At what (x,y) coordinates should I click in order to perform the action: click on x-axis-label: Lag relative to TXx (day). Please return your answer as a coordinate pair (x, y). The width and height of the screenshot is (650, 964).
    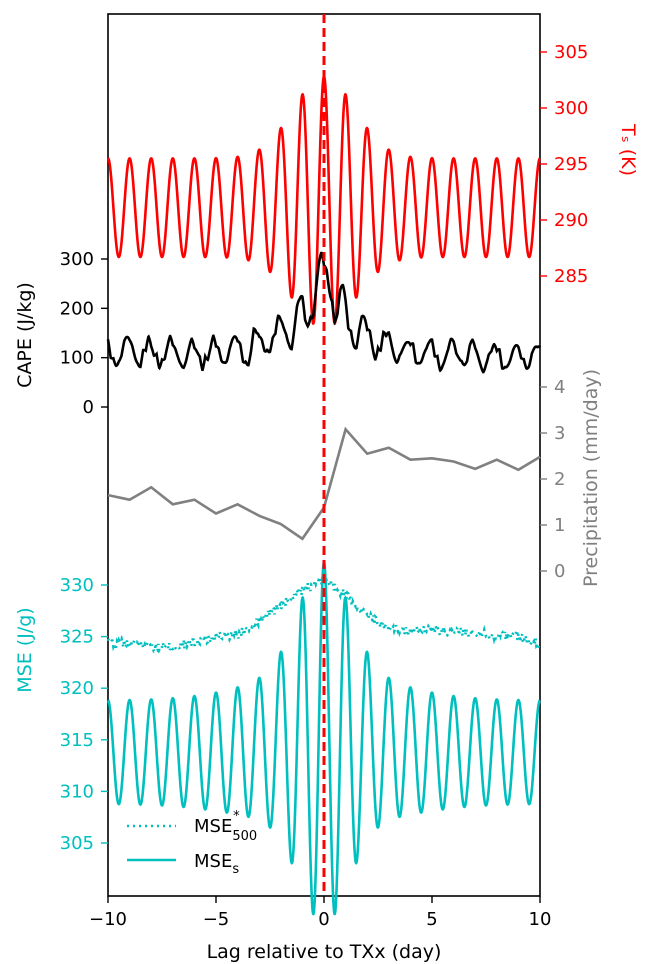
    Looking at the image, I should click on (324, 952).